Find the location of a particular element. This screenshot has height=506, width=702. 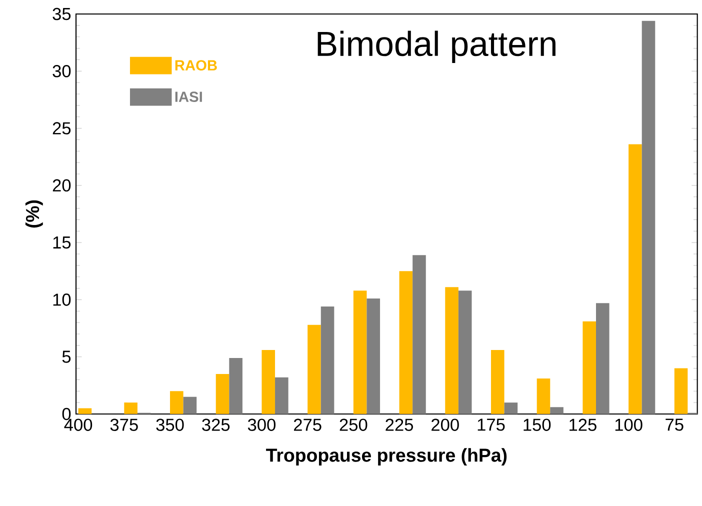

x-tick-label: 75 is located at coordinates (675, 424).